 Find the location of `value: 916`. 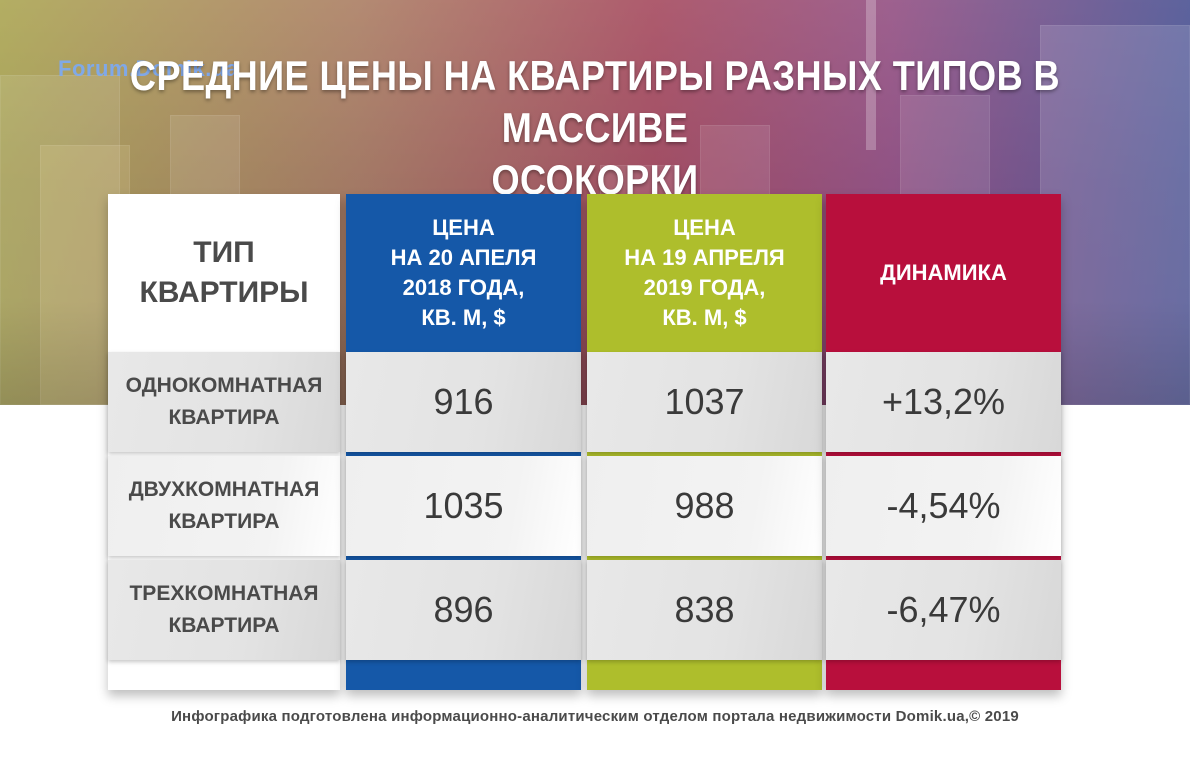

value: 916 is located at coordinates (463, 401).